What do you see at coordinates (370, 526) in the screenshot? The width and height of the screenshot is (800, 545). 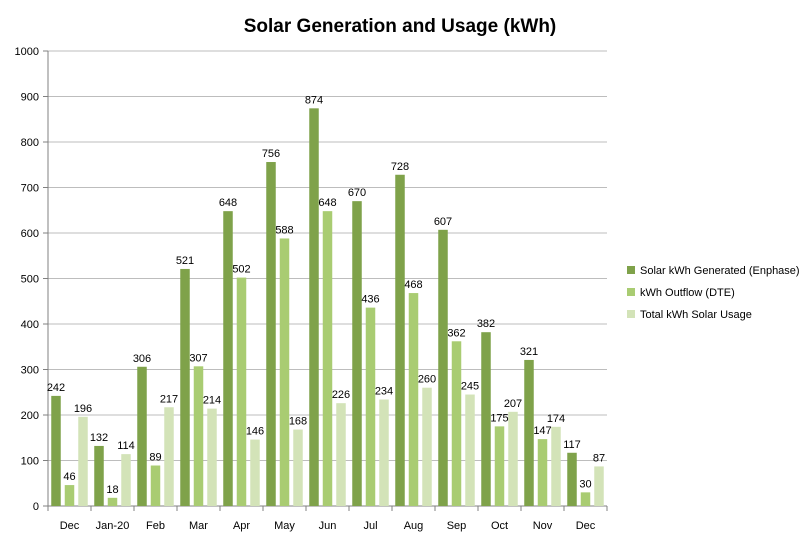 I see `x-tick-label: Jul` at bounding box center [370, 526].